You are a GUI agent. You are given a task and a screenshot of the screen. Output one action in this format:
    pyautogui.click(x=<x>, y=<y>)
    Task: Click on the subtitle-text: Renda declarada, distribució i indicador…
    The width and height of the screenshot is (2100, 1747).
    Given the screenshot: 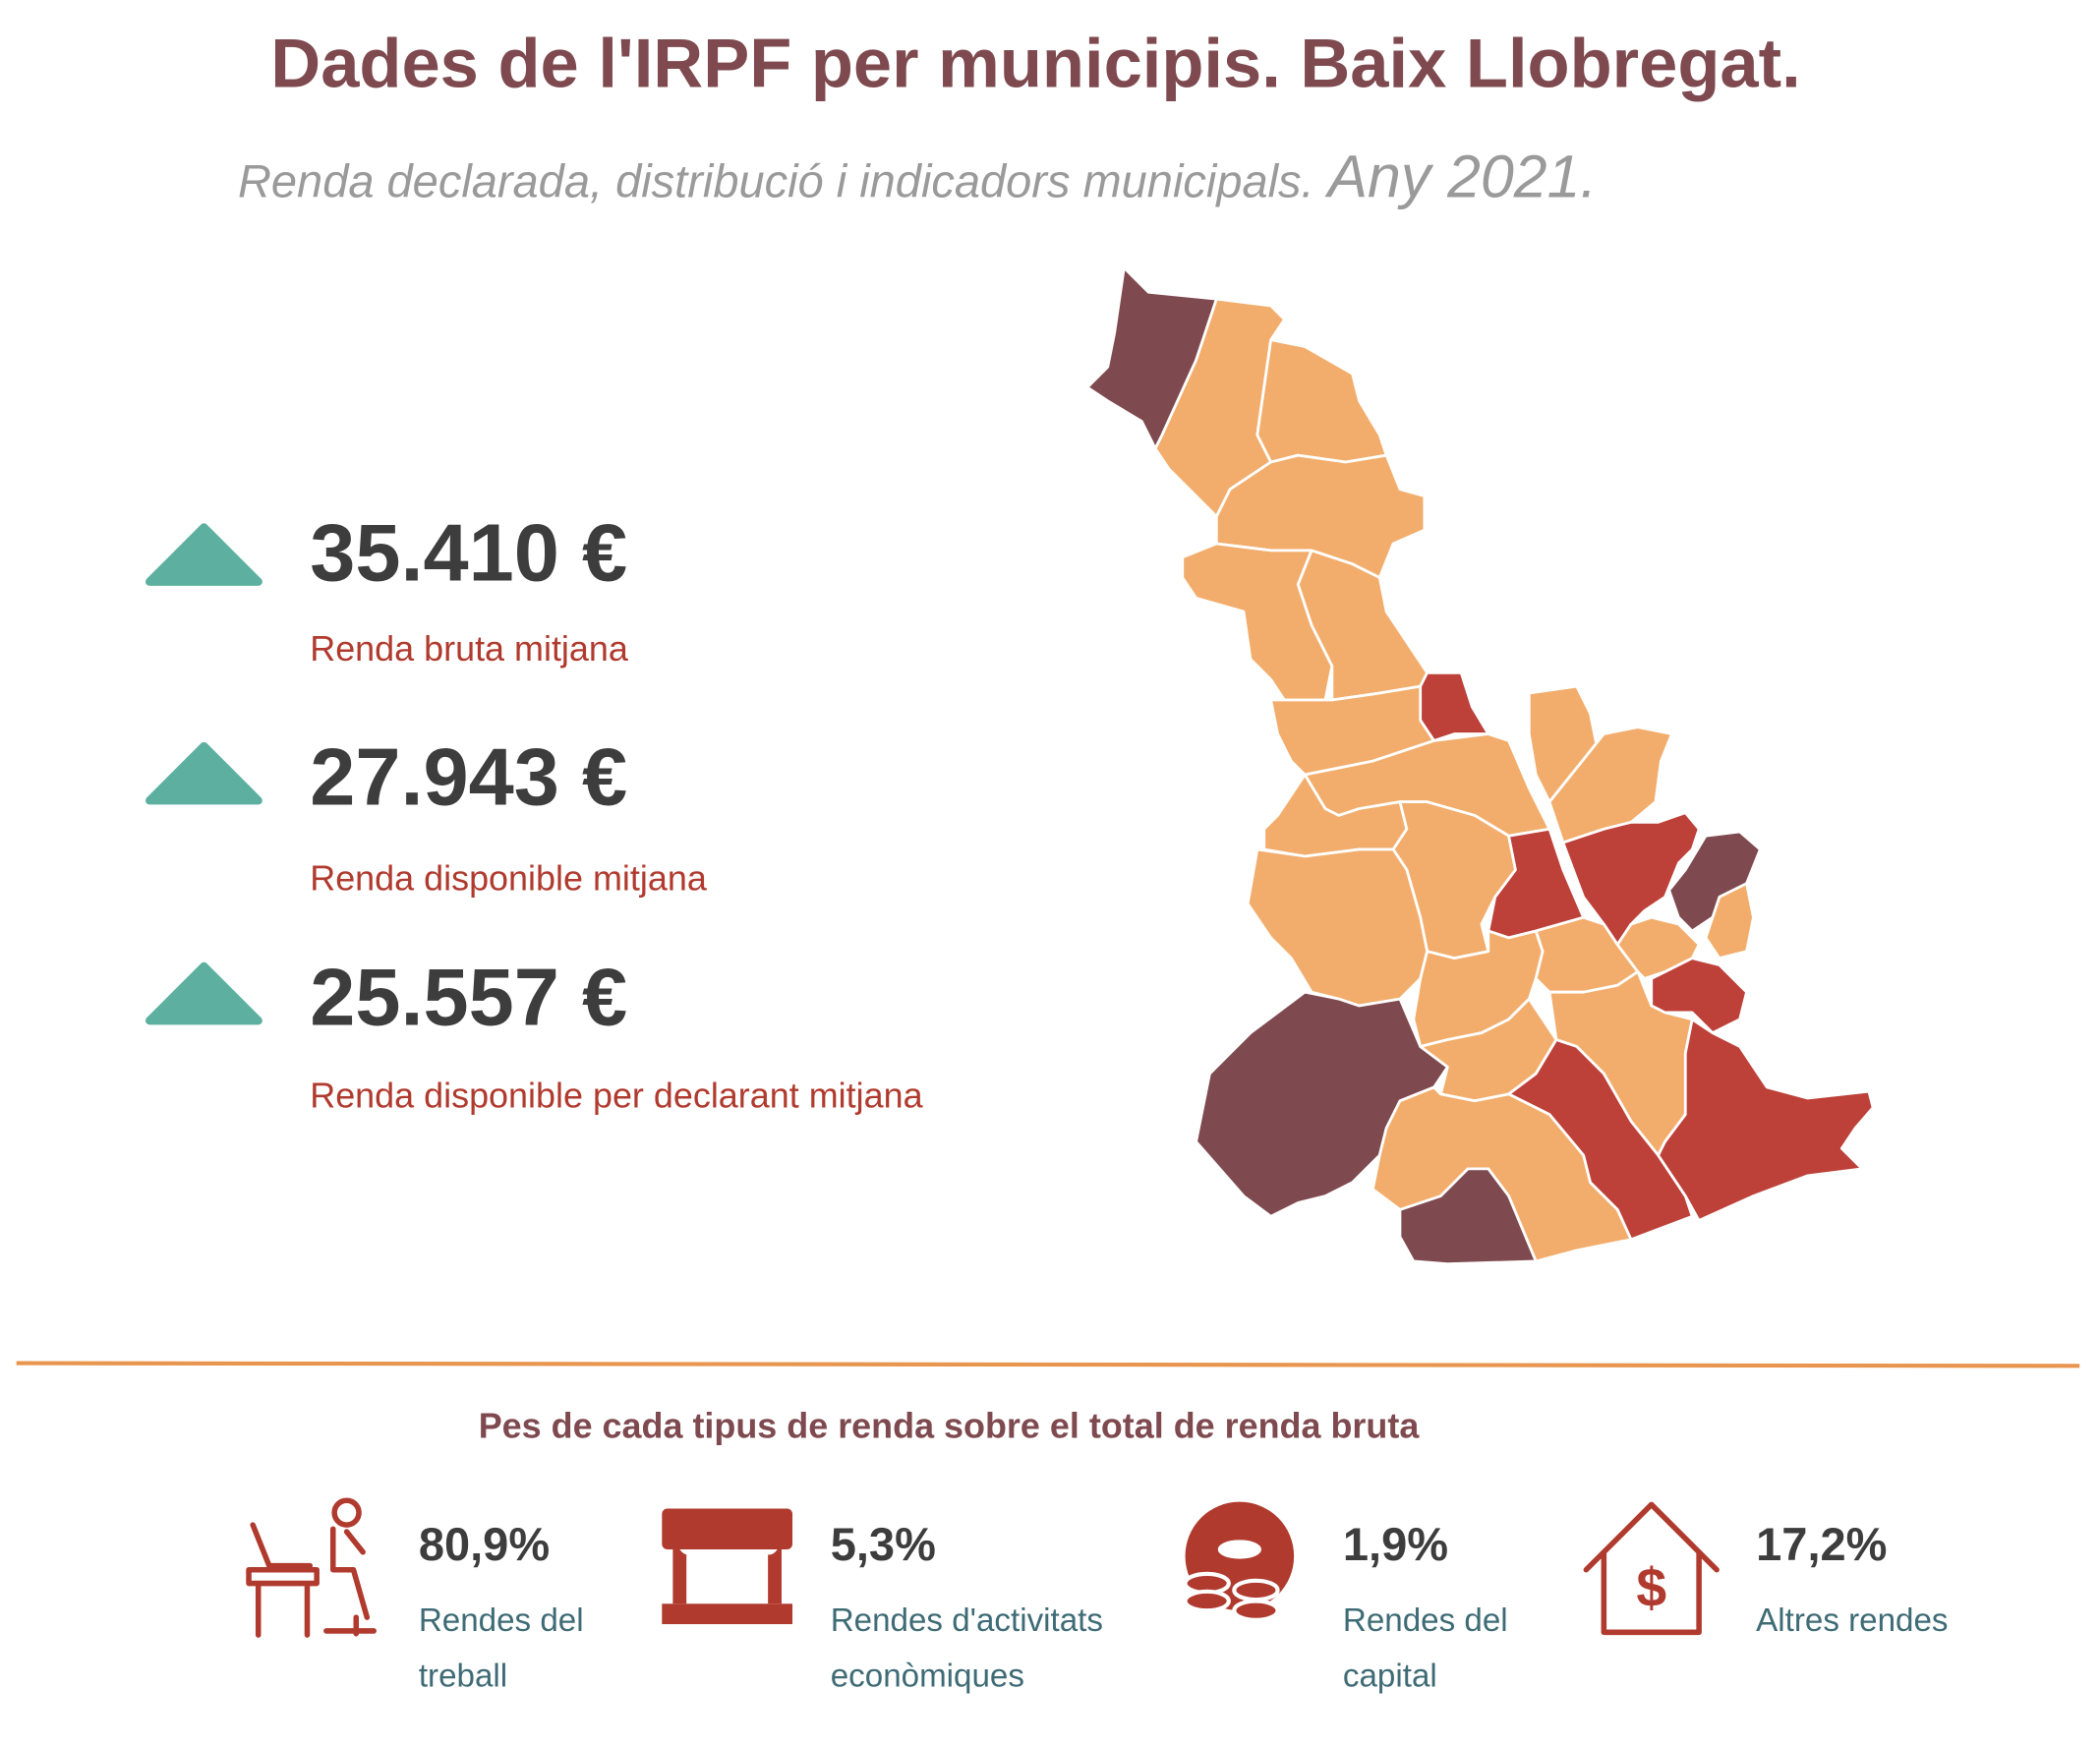 What is the action you would take?
    pyautogui.click(x=776, y=180)
    